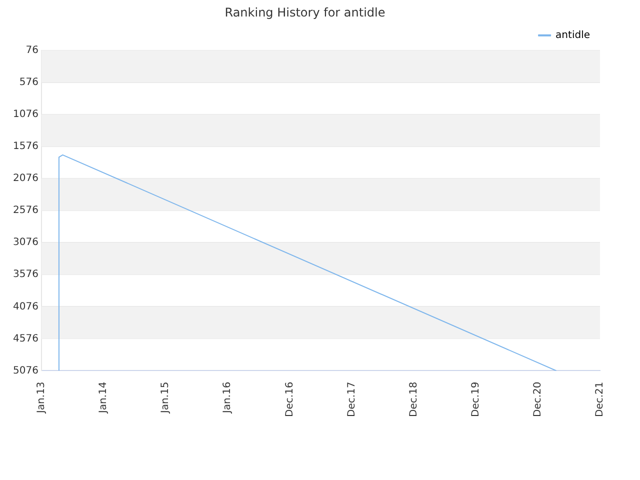 The image size is (640, 480). What do you see at coordinates (290, 400) in the screenshot?
I see `x-tick-label: Dec.16` at bounding box center [290, 400].